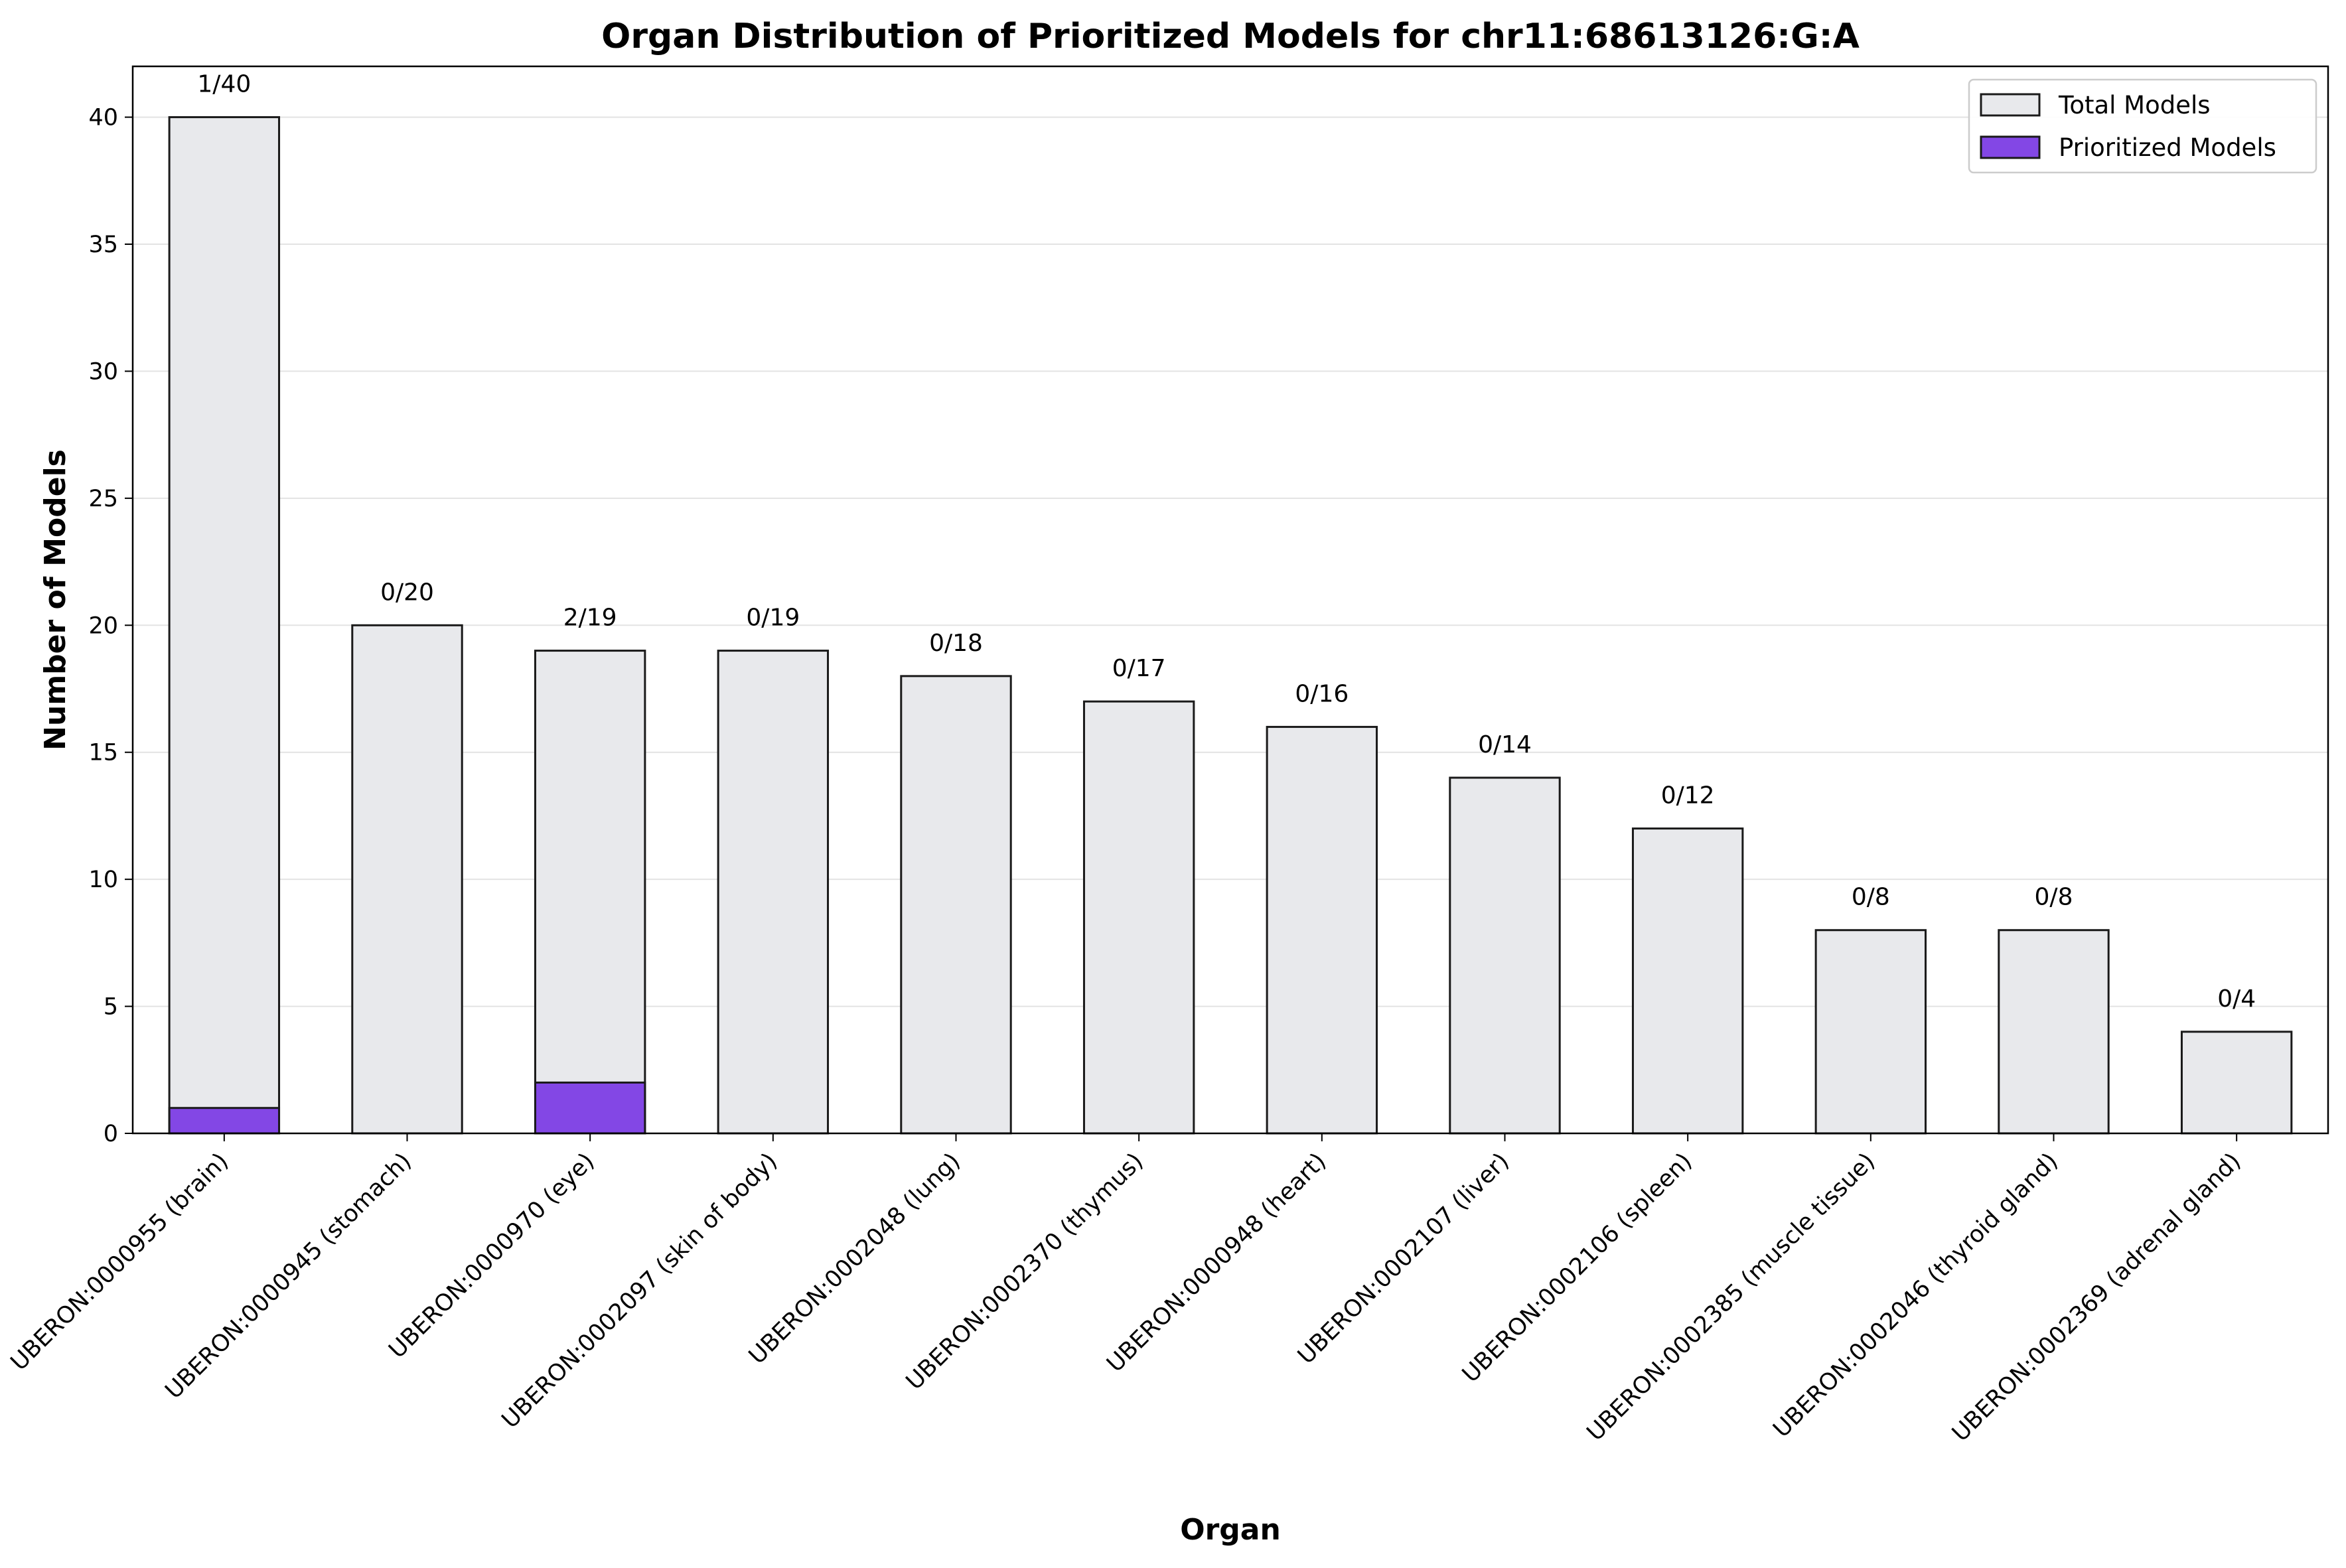 The image size is (2346, 1568). What do you see at coordinates (1230, 1530) in the screenshot?
I see `x-axis-title: Organ` at bounding box center [1230, 1530].